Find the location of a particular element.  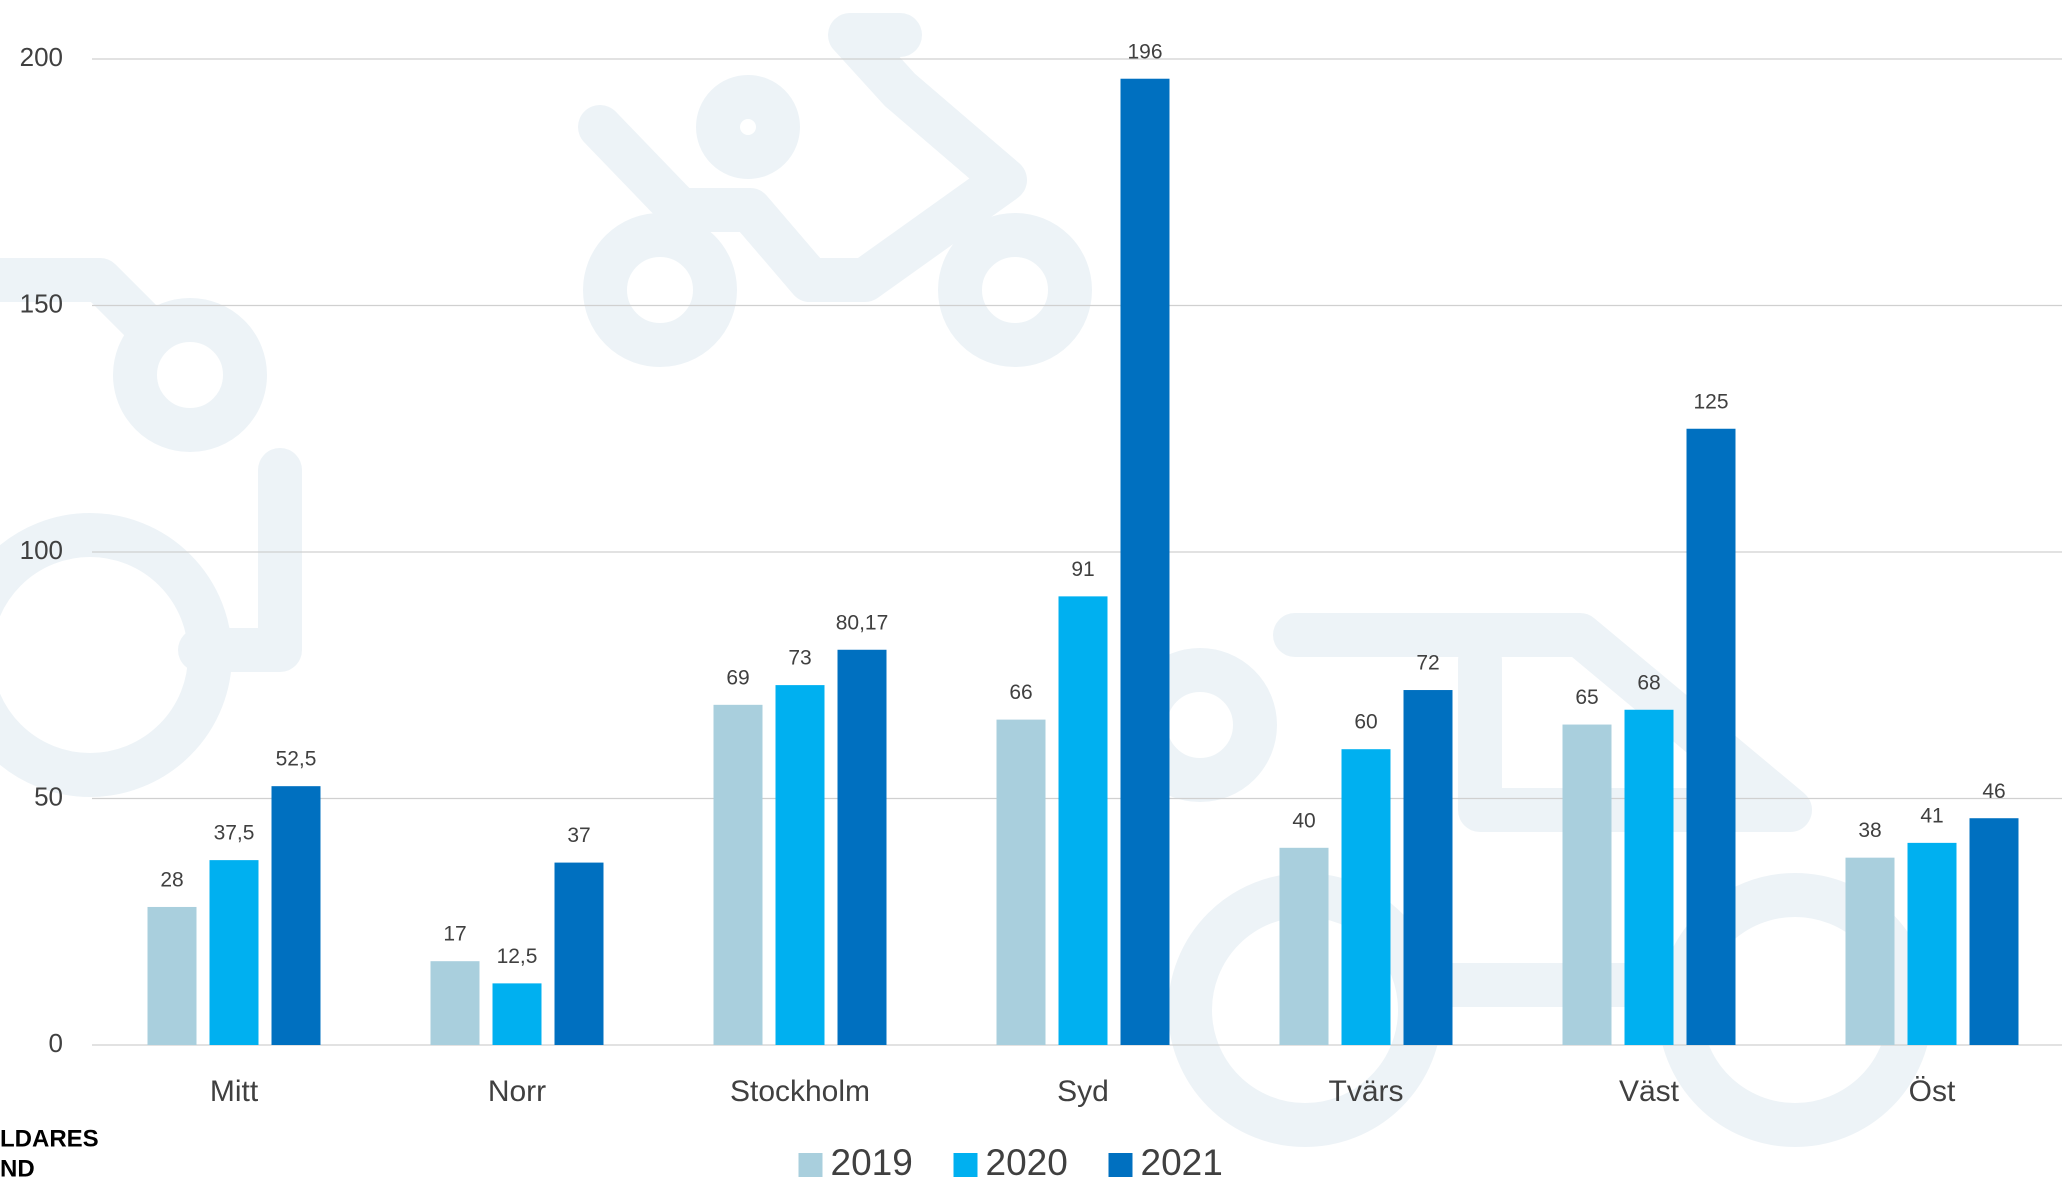

value-label: 37,5 is located at coordinates (234, 833).